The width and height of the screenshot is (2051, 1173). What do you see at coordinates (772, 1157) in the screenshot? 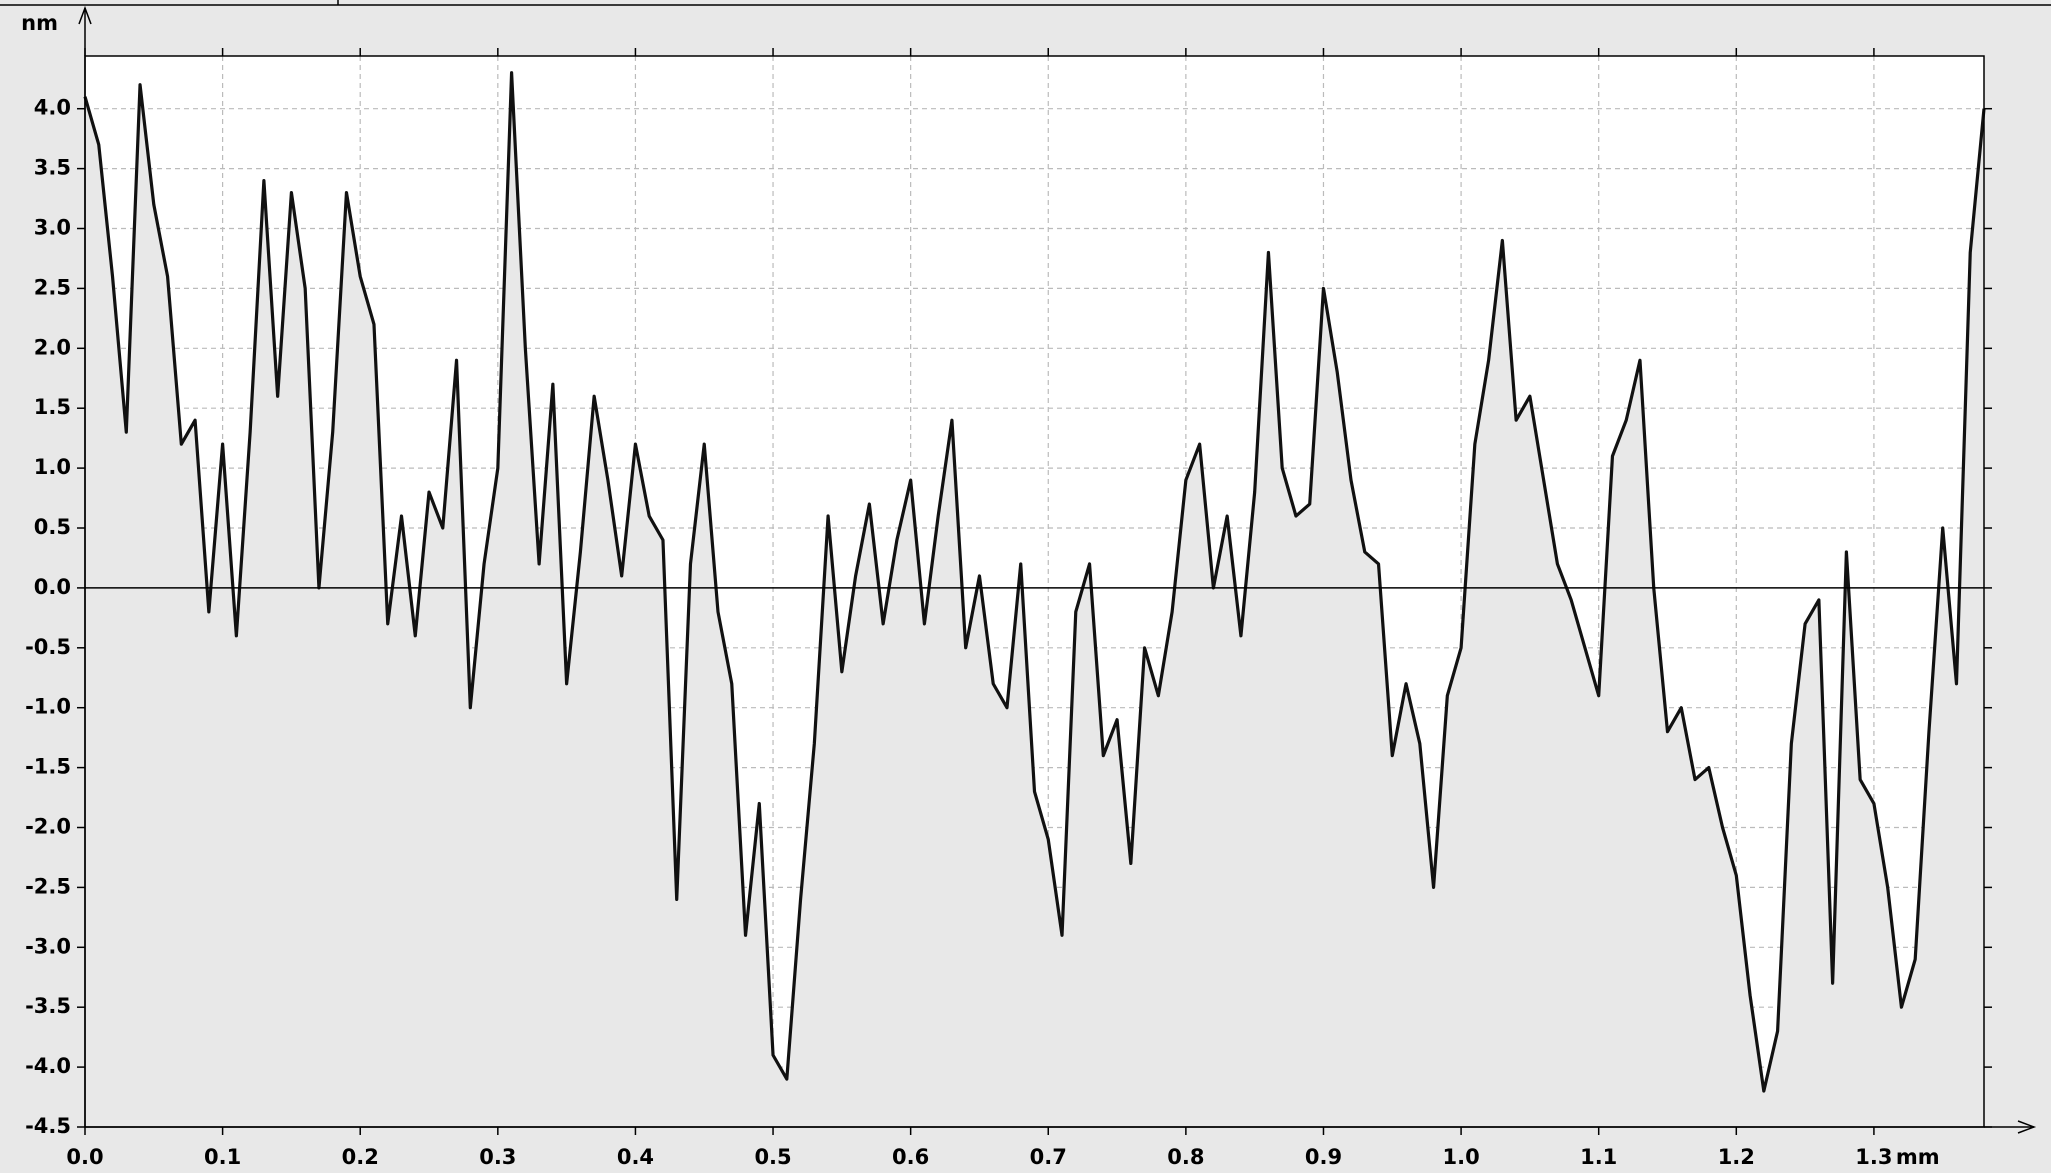
I see `x-tick-label: 0.5` at bounding box center [772, 1157].